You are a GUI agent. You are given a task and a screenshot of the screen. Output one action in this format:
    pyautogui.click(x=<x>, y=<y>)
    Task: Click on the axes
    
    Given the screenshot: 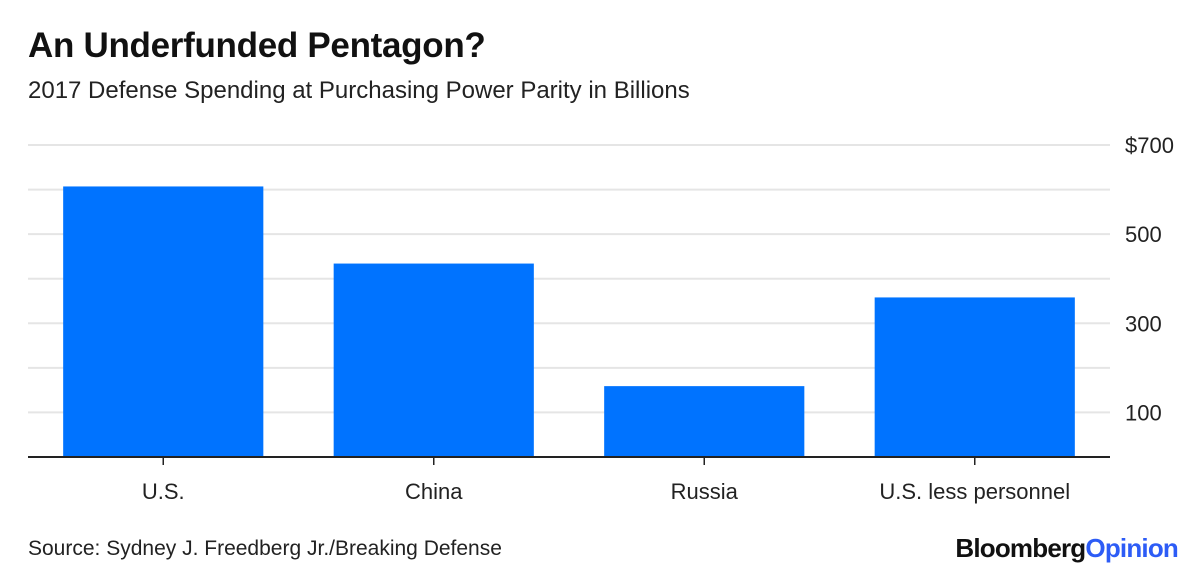 What is the action you would take?
    pyautogui.click(x=569, y=460)
    